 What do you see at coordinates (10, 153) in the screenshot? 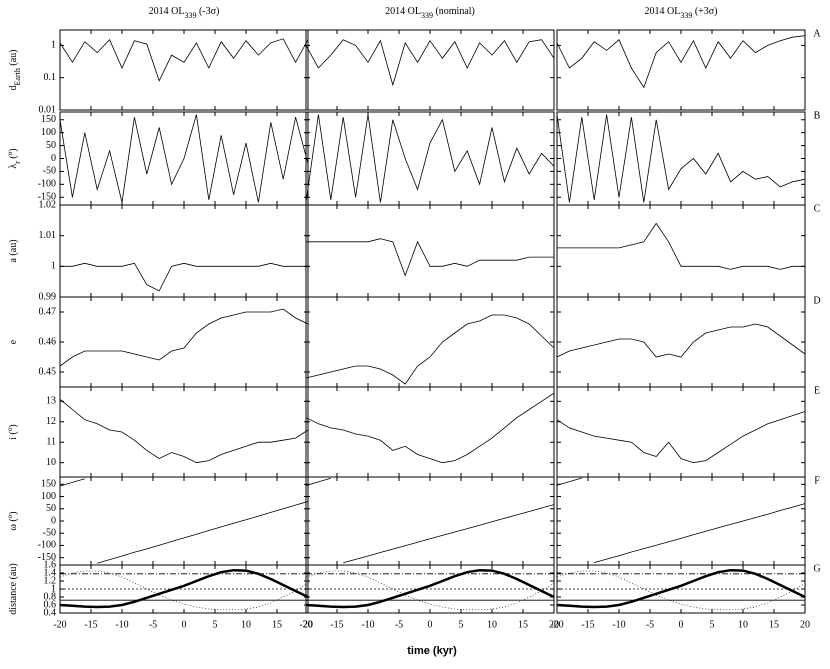
I see `y-axis-label-part: o` at bounding box center [10, 153].